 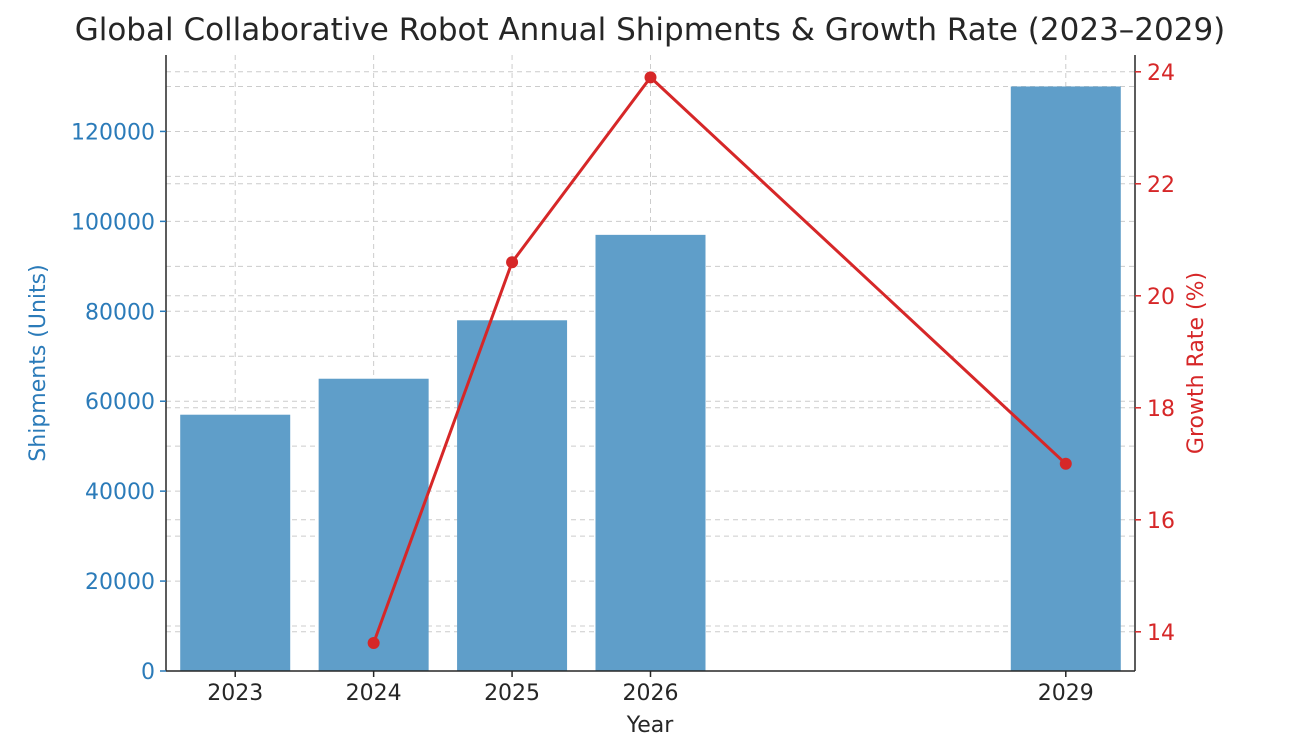 I want to click on y-left-tick-label: 80000, so click(x=120, y=312).